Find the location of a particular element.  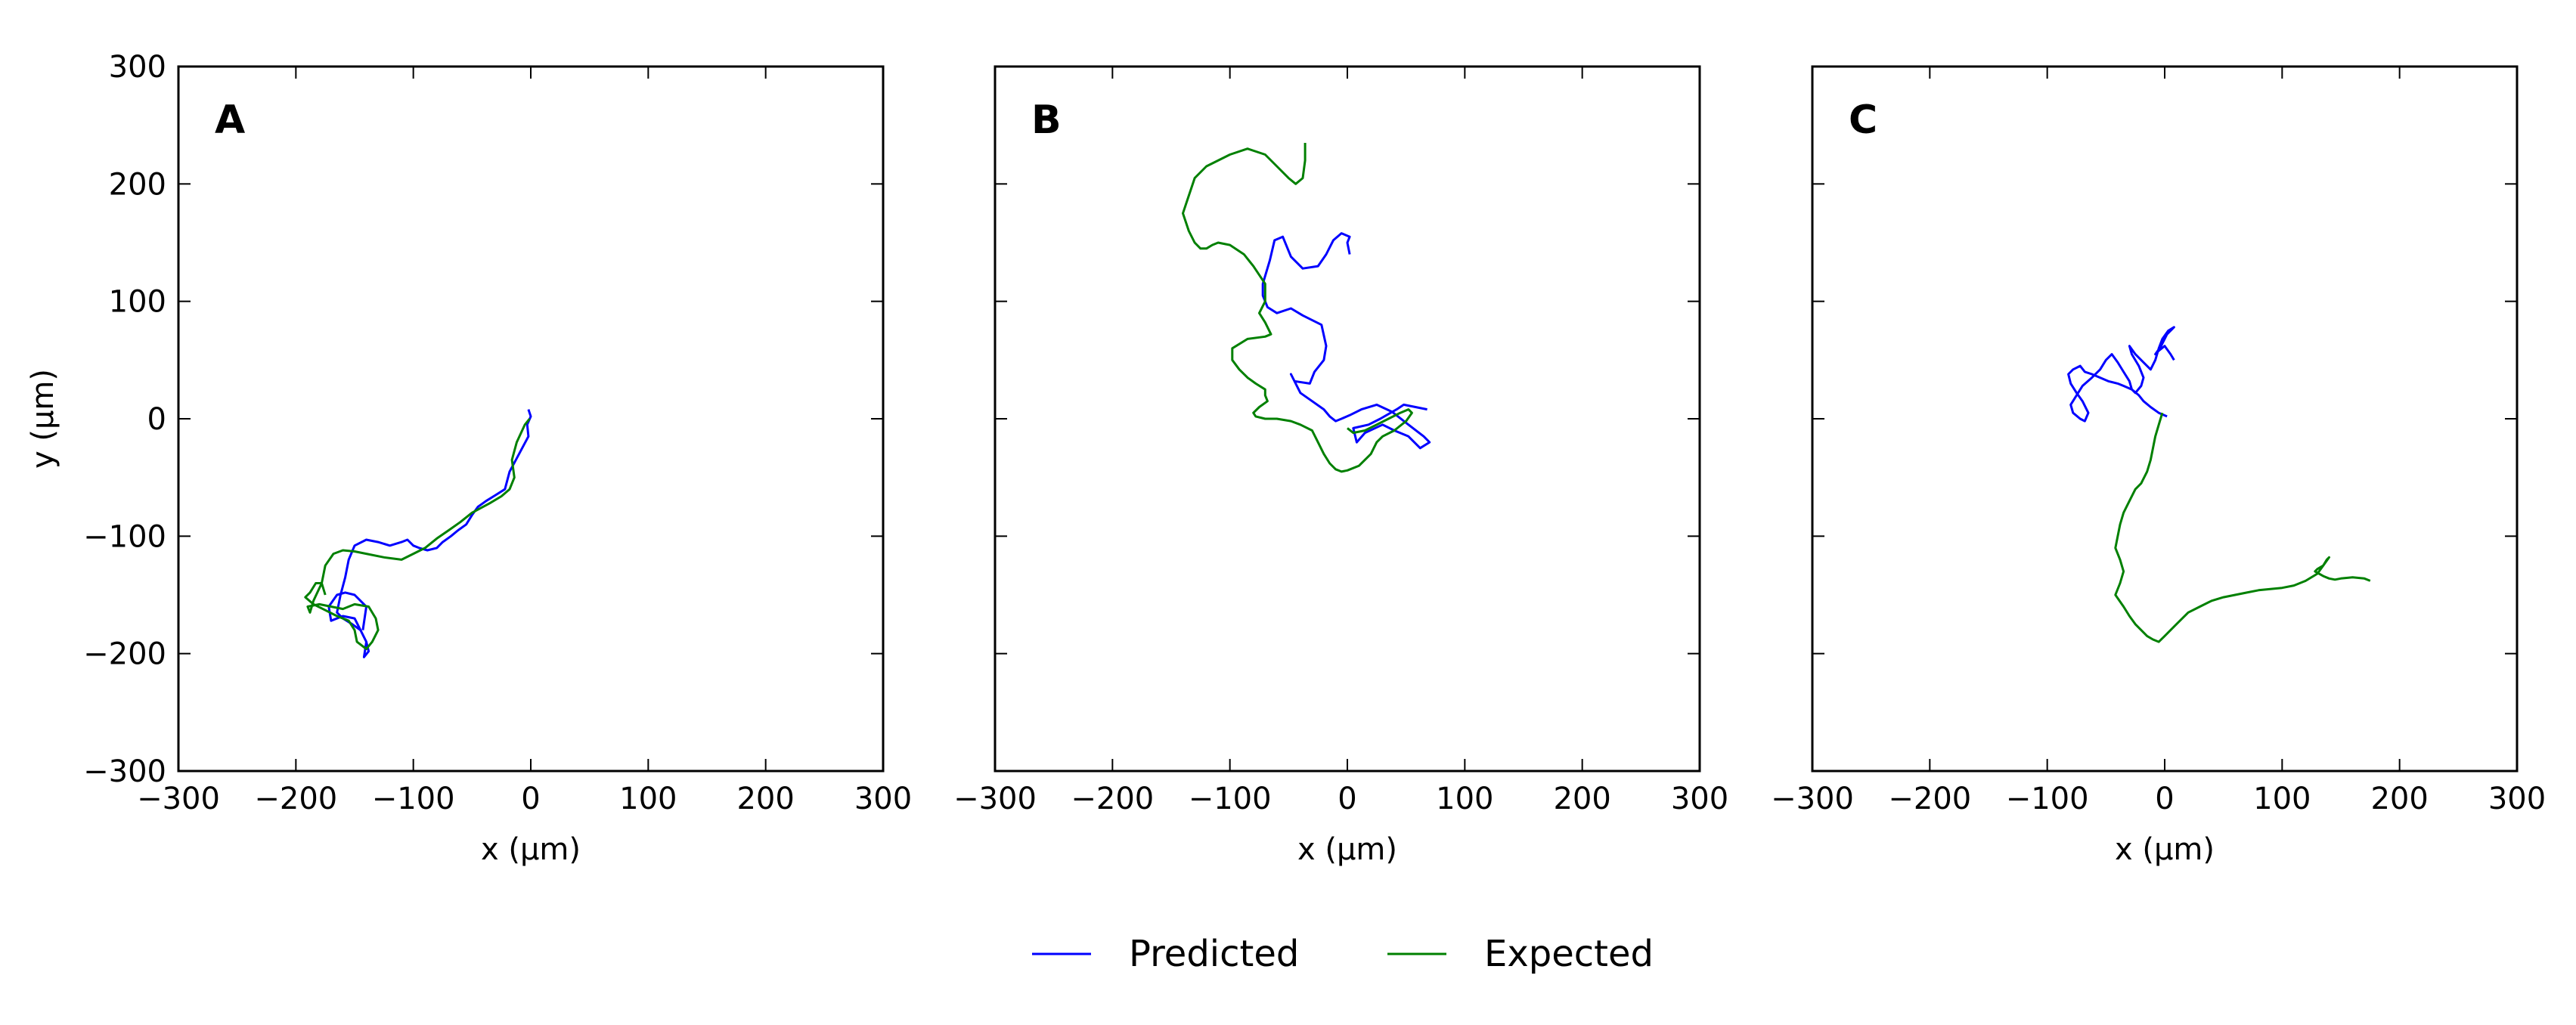

panel-letter: B is located at coordinates (1046, 120).